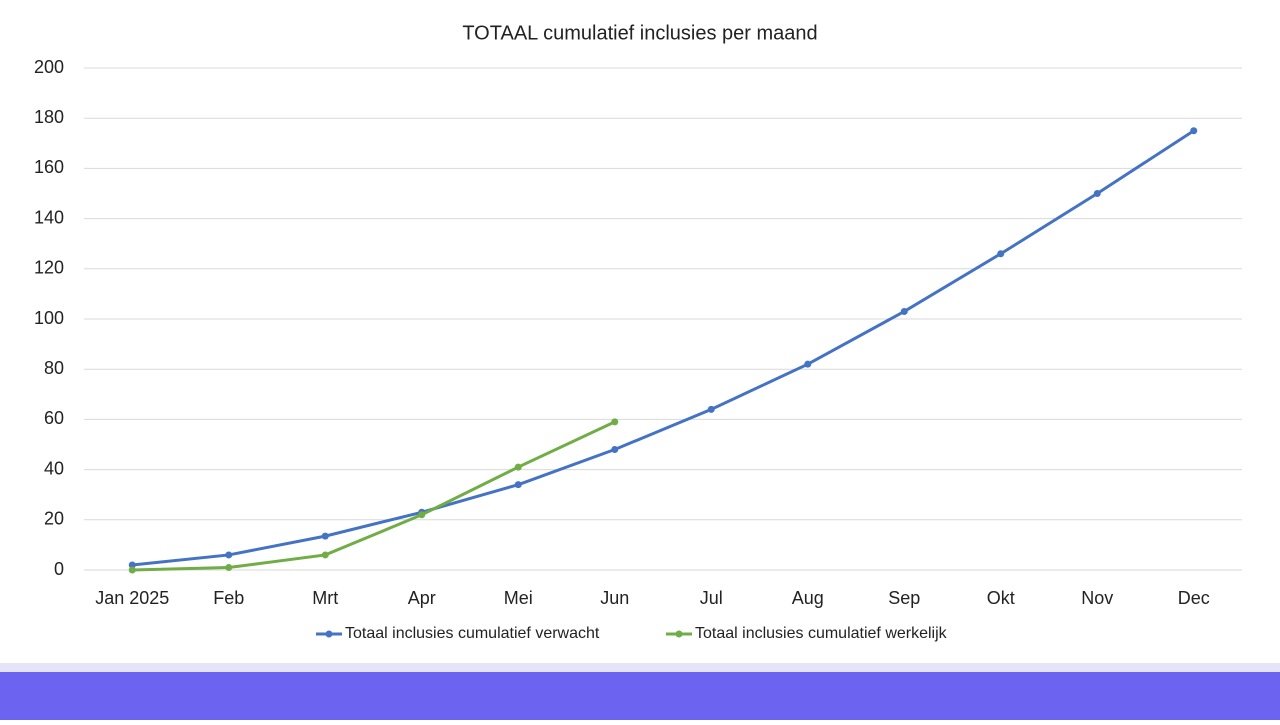  Describe the element at coordinates (49, 117) in the screenshot. I see `y-tick-label: 180` at that location.